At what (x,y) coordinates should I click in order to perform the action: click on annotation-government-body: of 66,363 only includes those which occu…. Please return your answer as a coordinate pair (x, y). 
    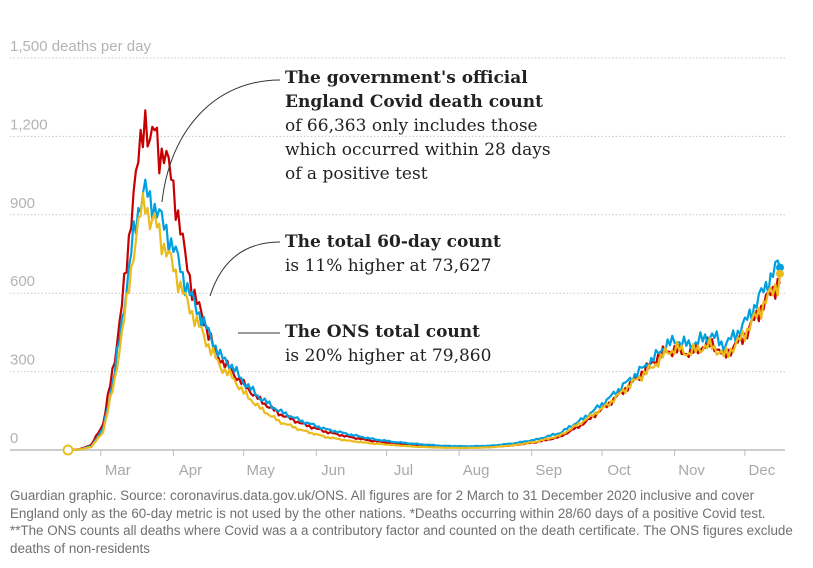
    Looking at the image, I should click on (418, 150).